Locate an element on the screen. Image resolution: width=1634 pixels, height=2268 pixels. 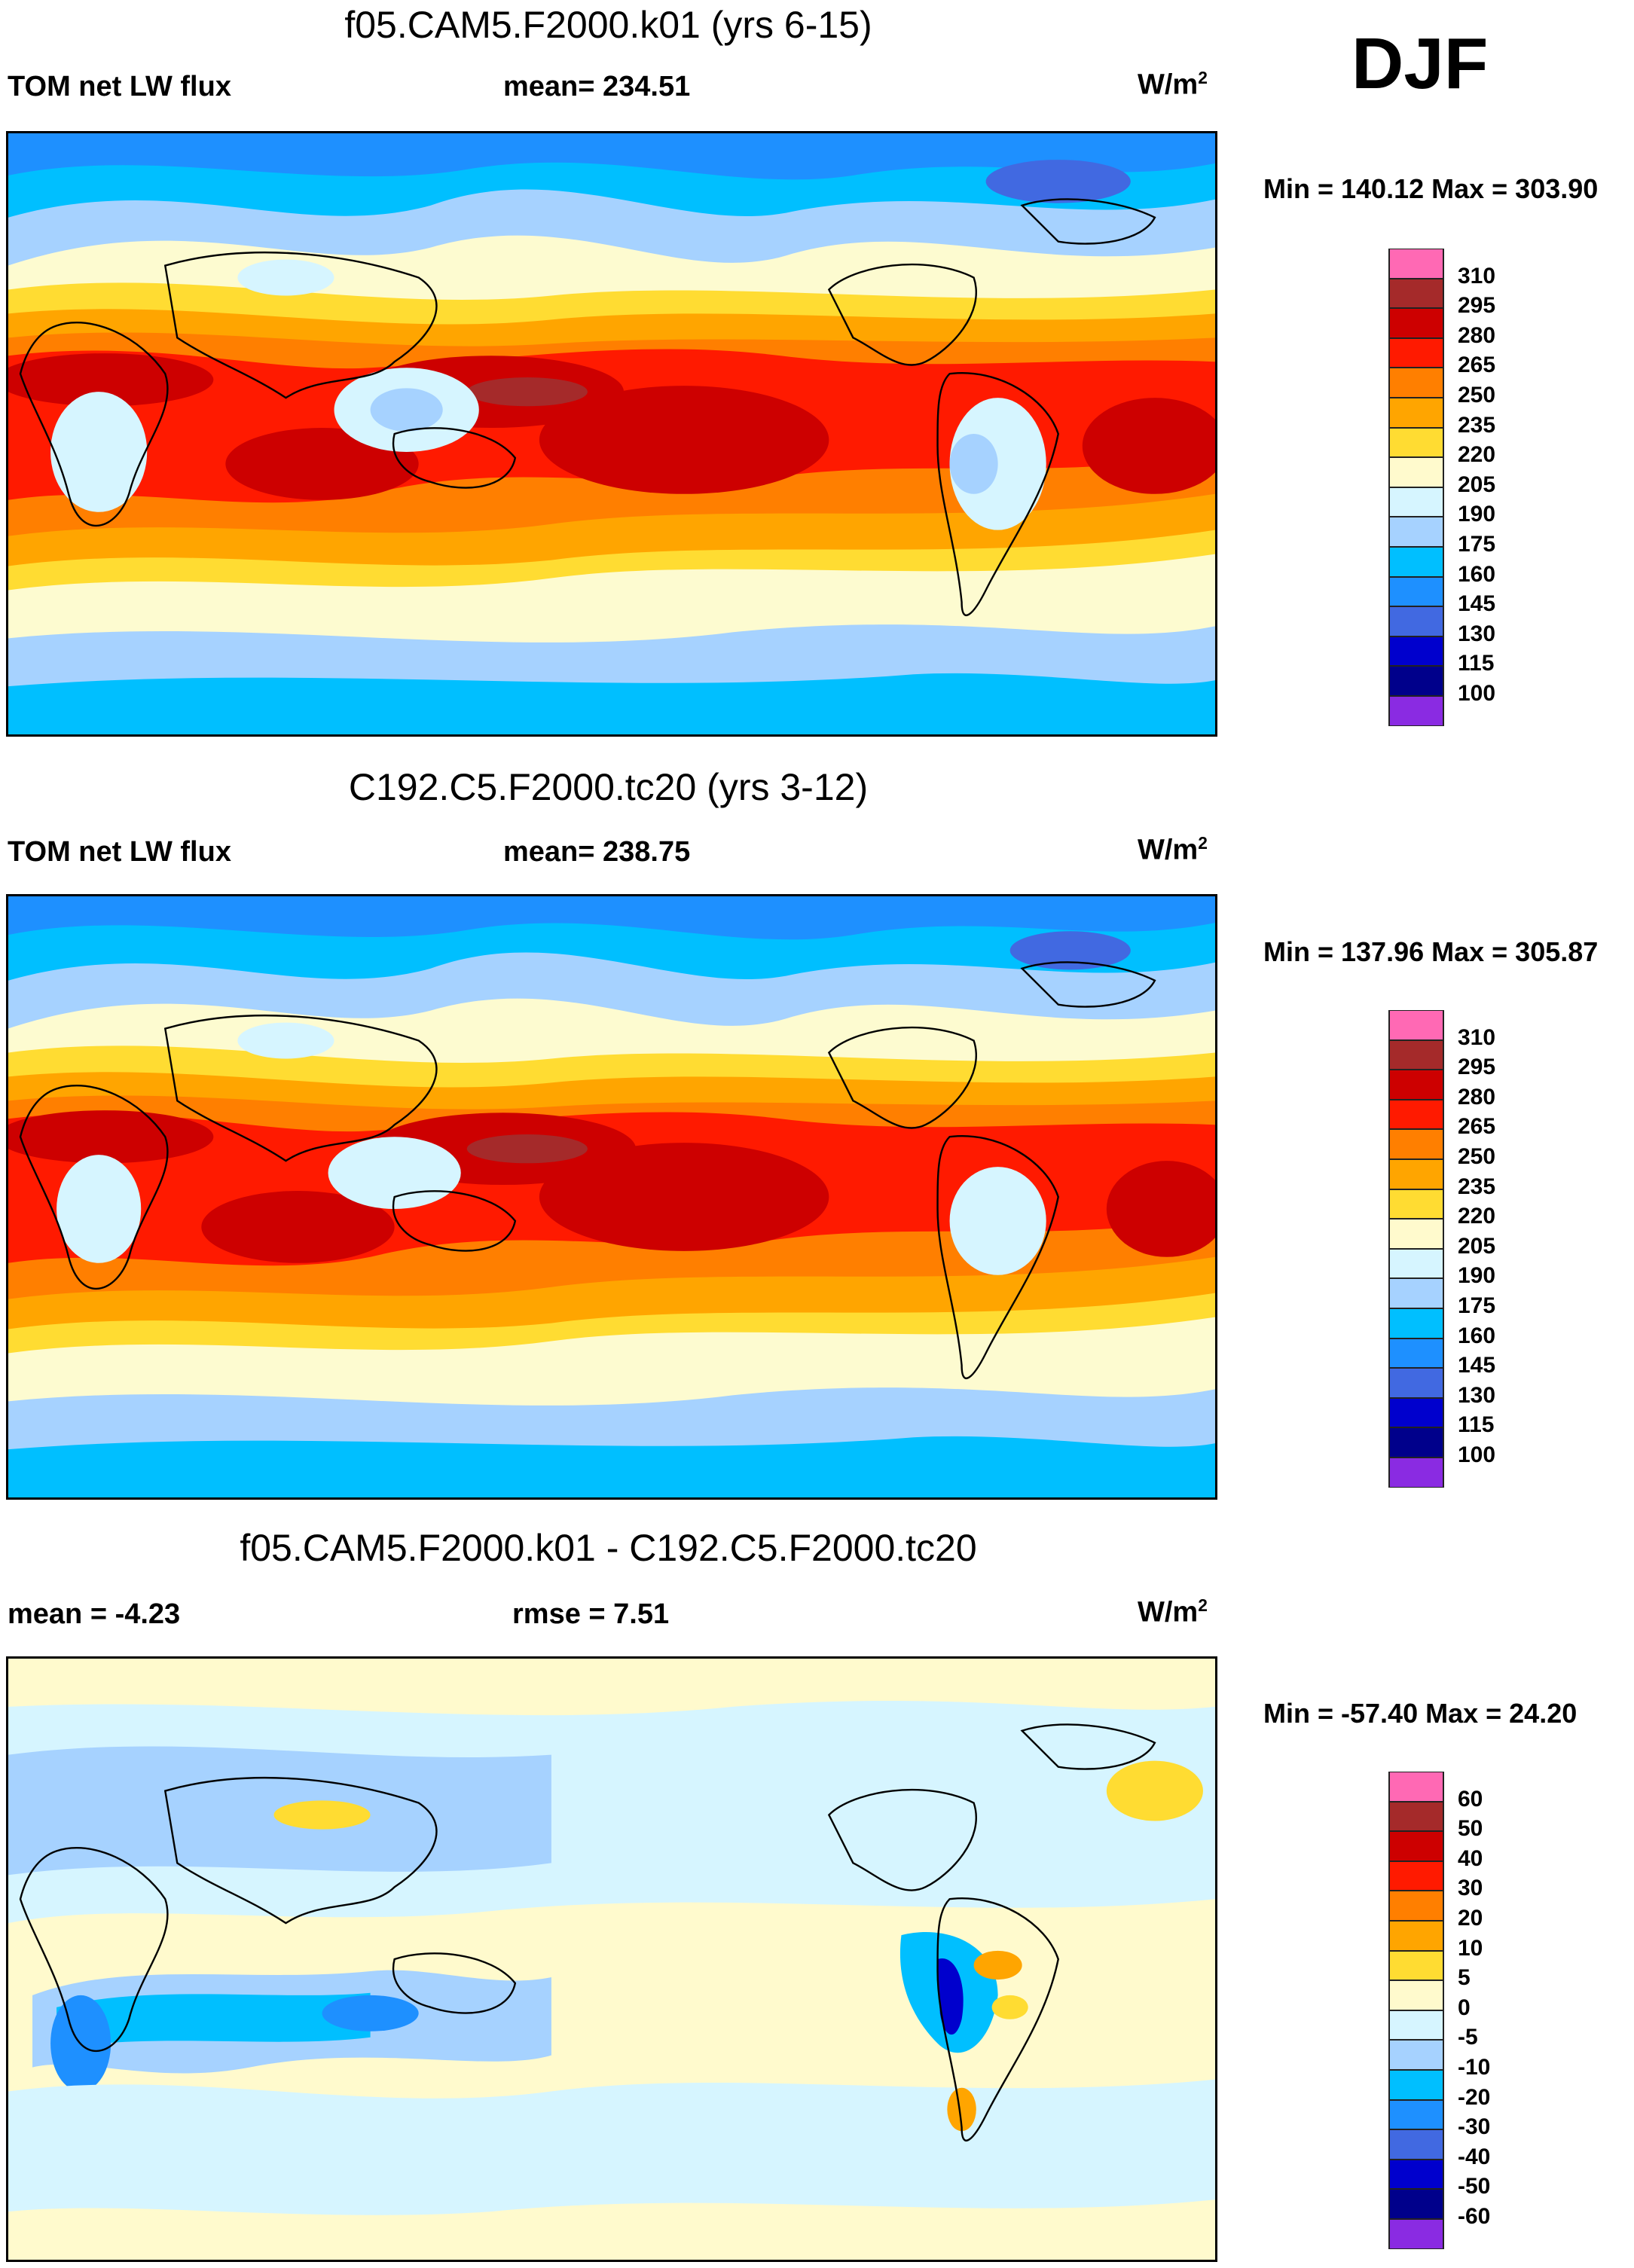
panel-2-minmax: Min = 137.96 Max = 305.87 is located at coordinates (1431, 951).